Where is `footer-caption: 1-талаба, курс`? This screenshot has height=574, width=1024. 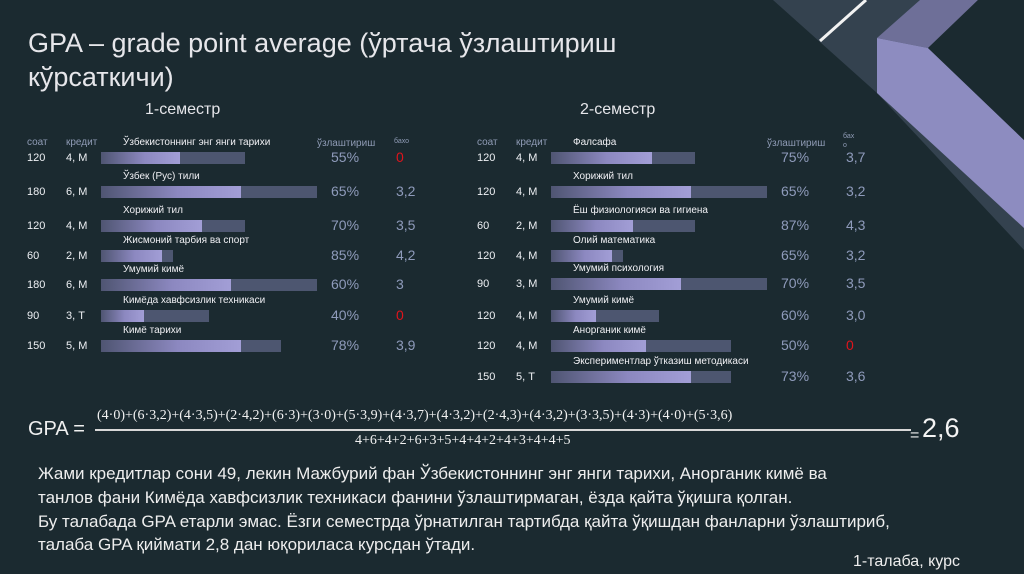
footer-caption: 1-талаба, курс is located at coordinates (906, 561).